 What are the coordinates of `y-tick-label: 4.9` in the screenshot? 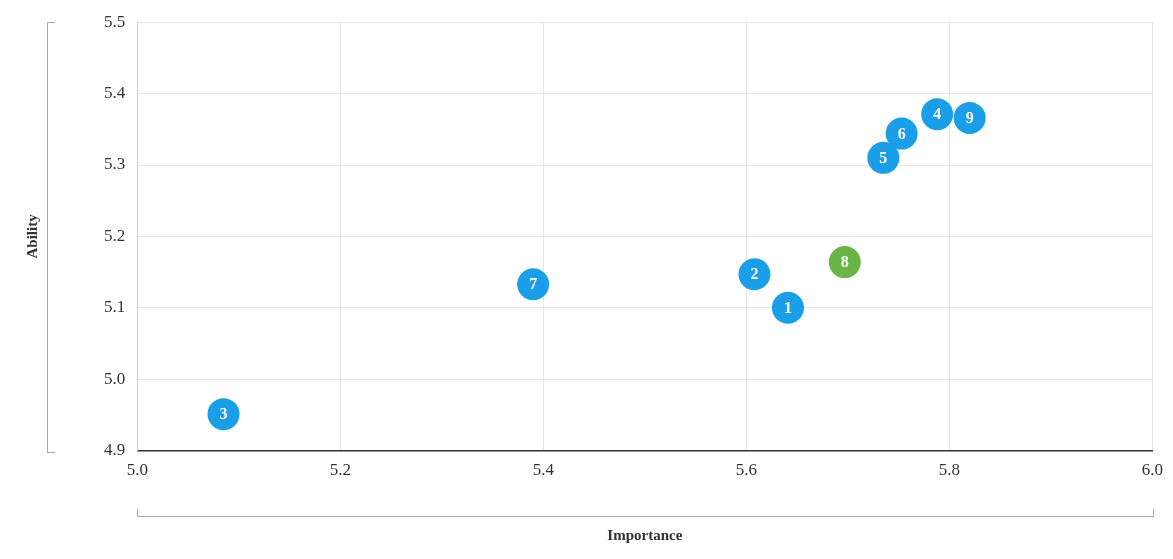 It's located at (115, 450).